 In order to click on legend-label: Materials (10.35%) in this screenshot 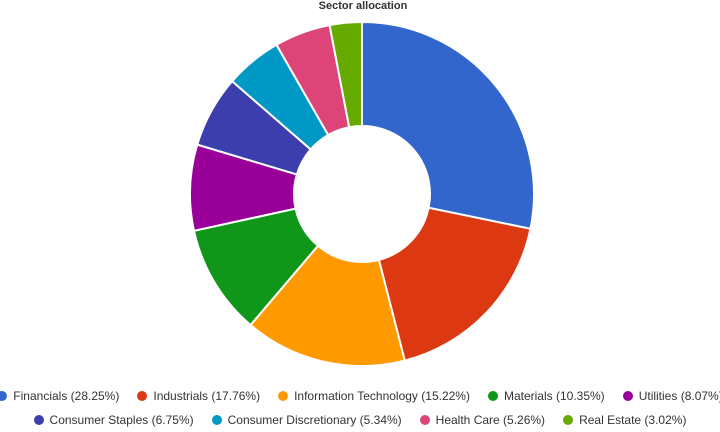, I will do `click(554, 396)`.